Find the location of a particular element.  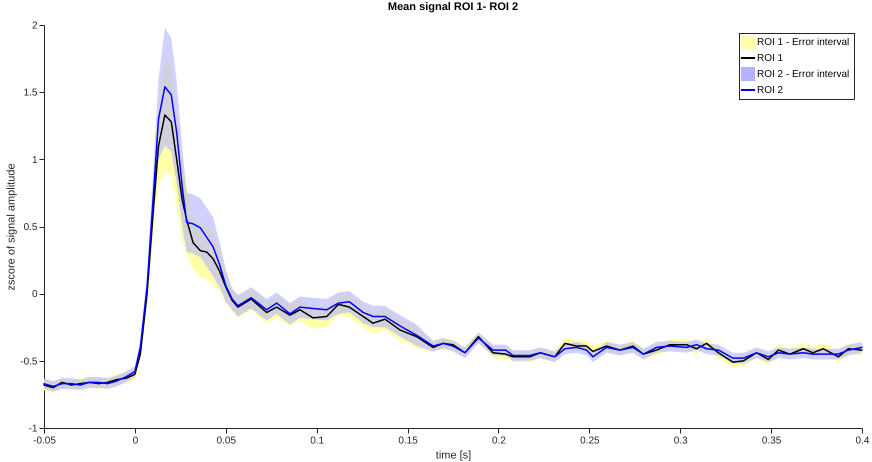

y-tick-label: 0 is located at coordinates (35, 294).